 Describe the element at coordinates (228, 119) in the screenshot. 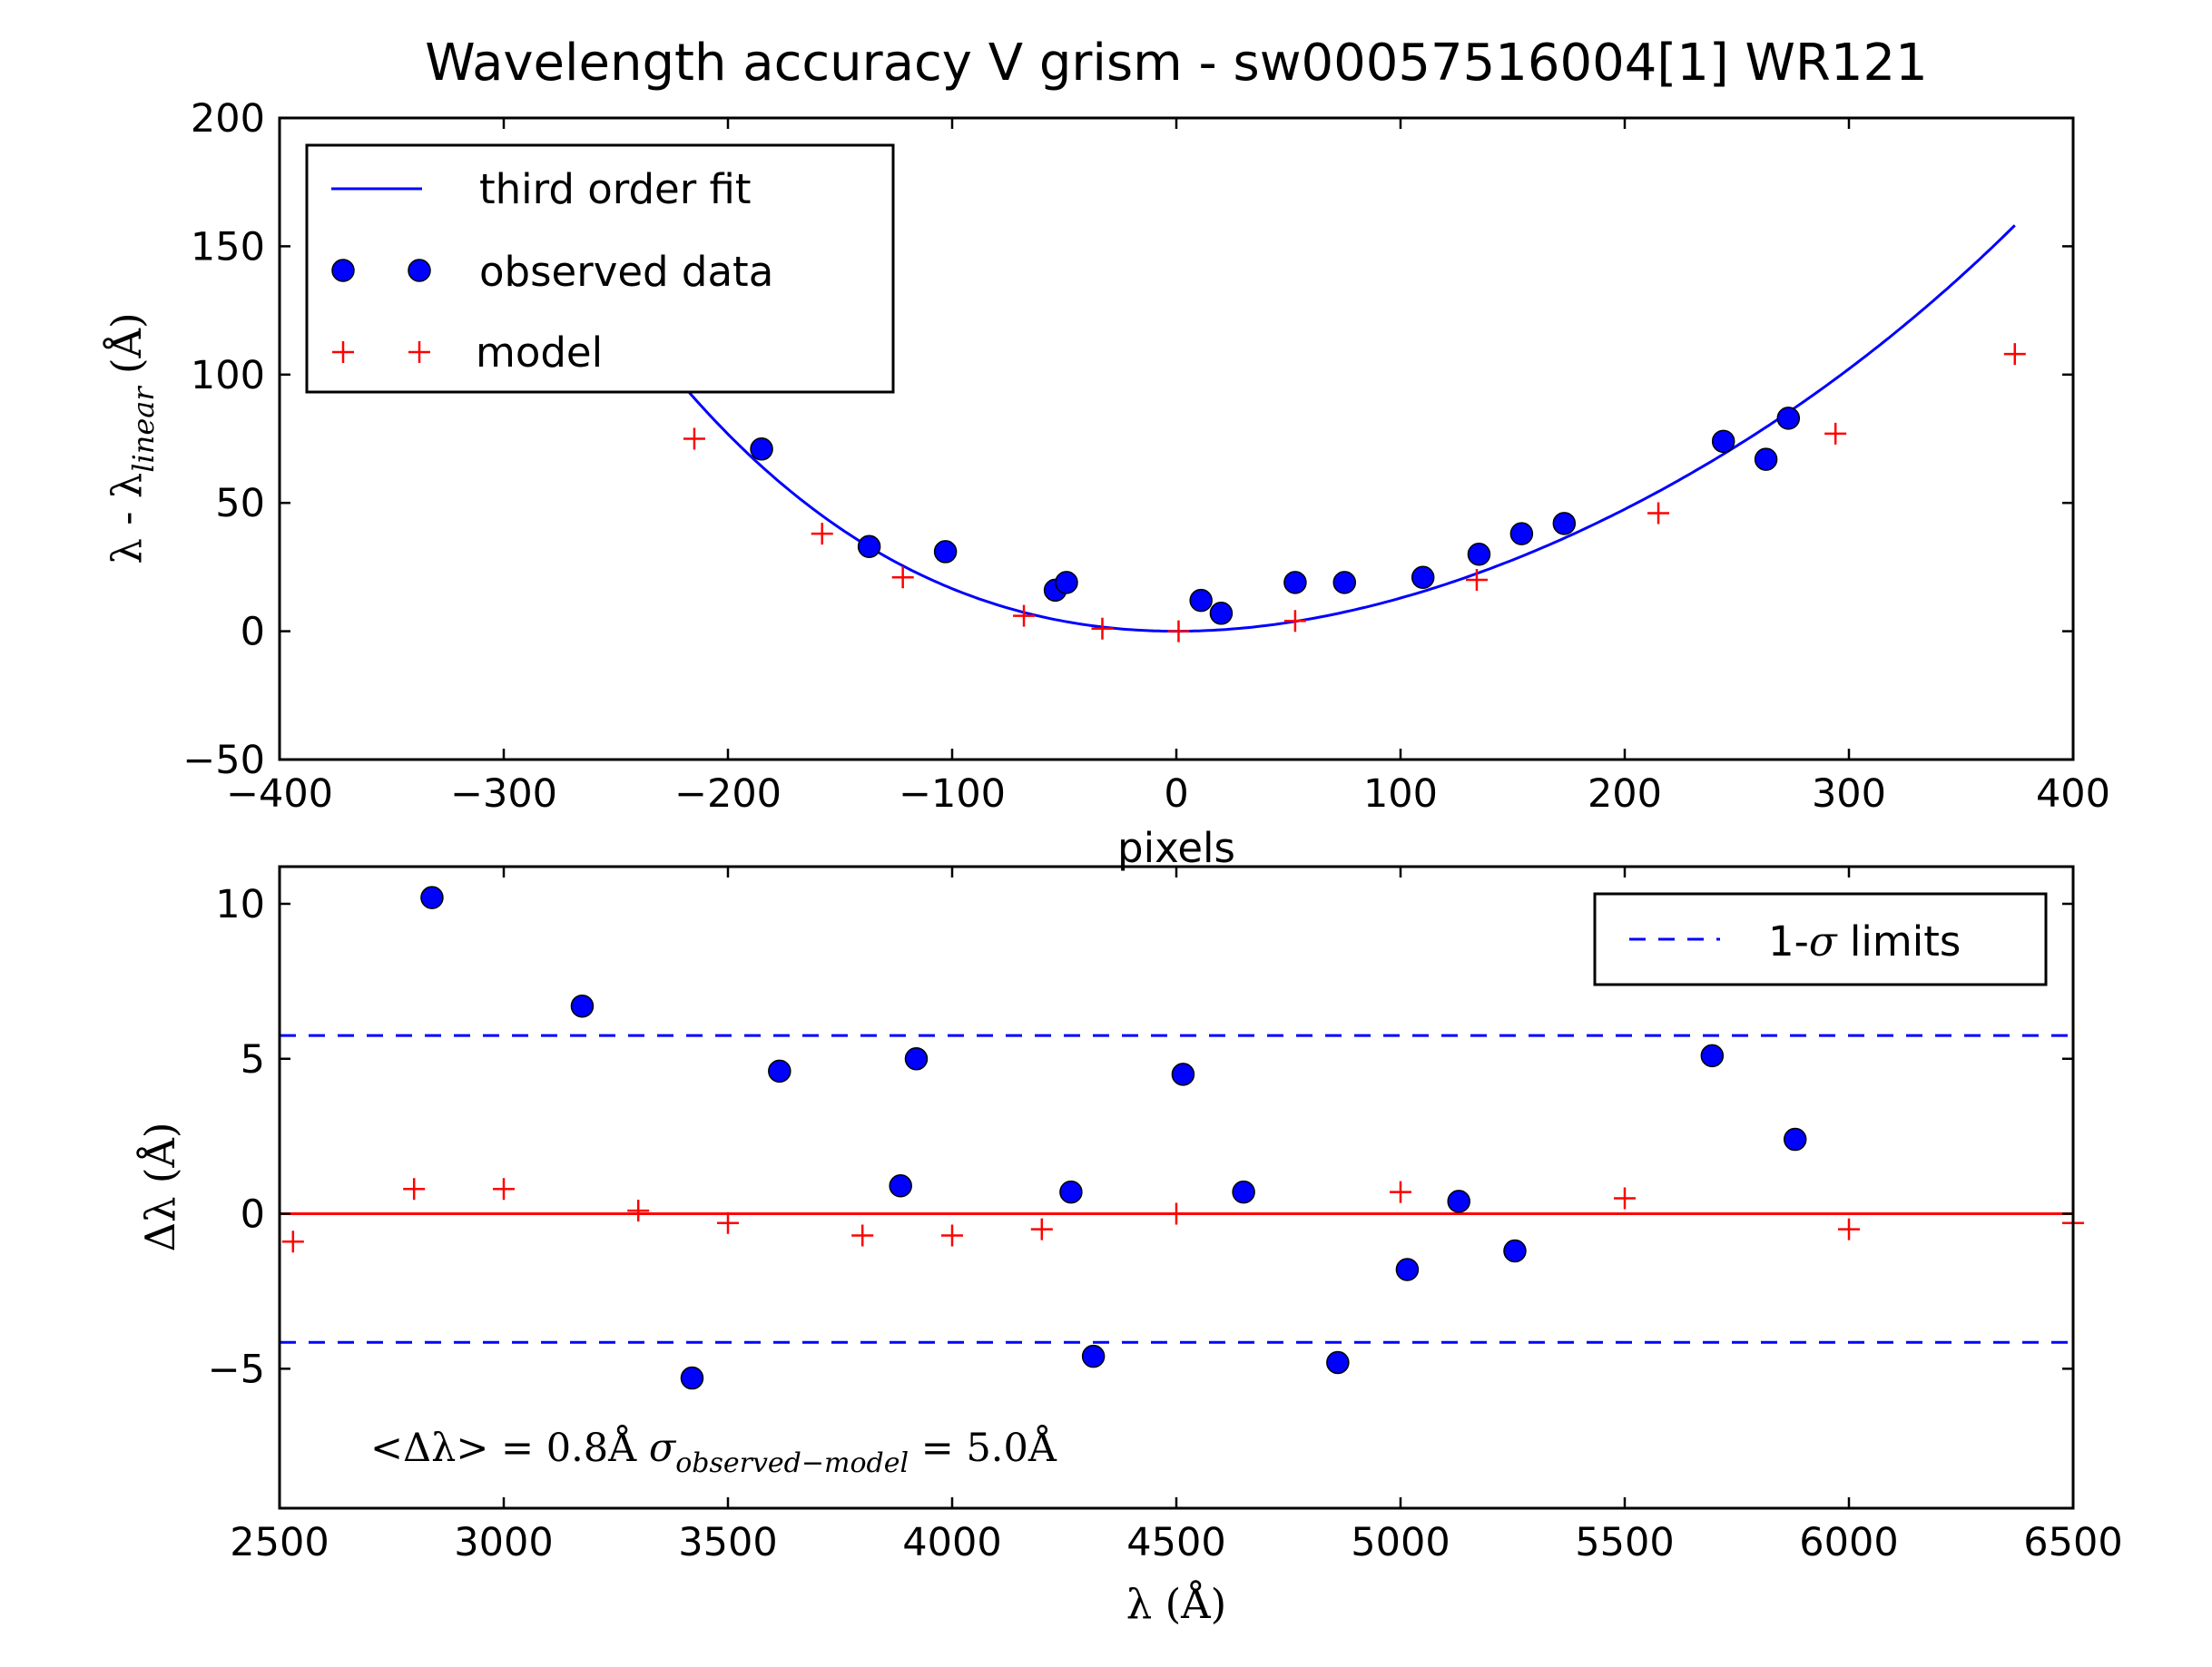

I see `y-tick-label: 200` at that location.